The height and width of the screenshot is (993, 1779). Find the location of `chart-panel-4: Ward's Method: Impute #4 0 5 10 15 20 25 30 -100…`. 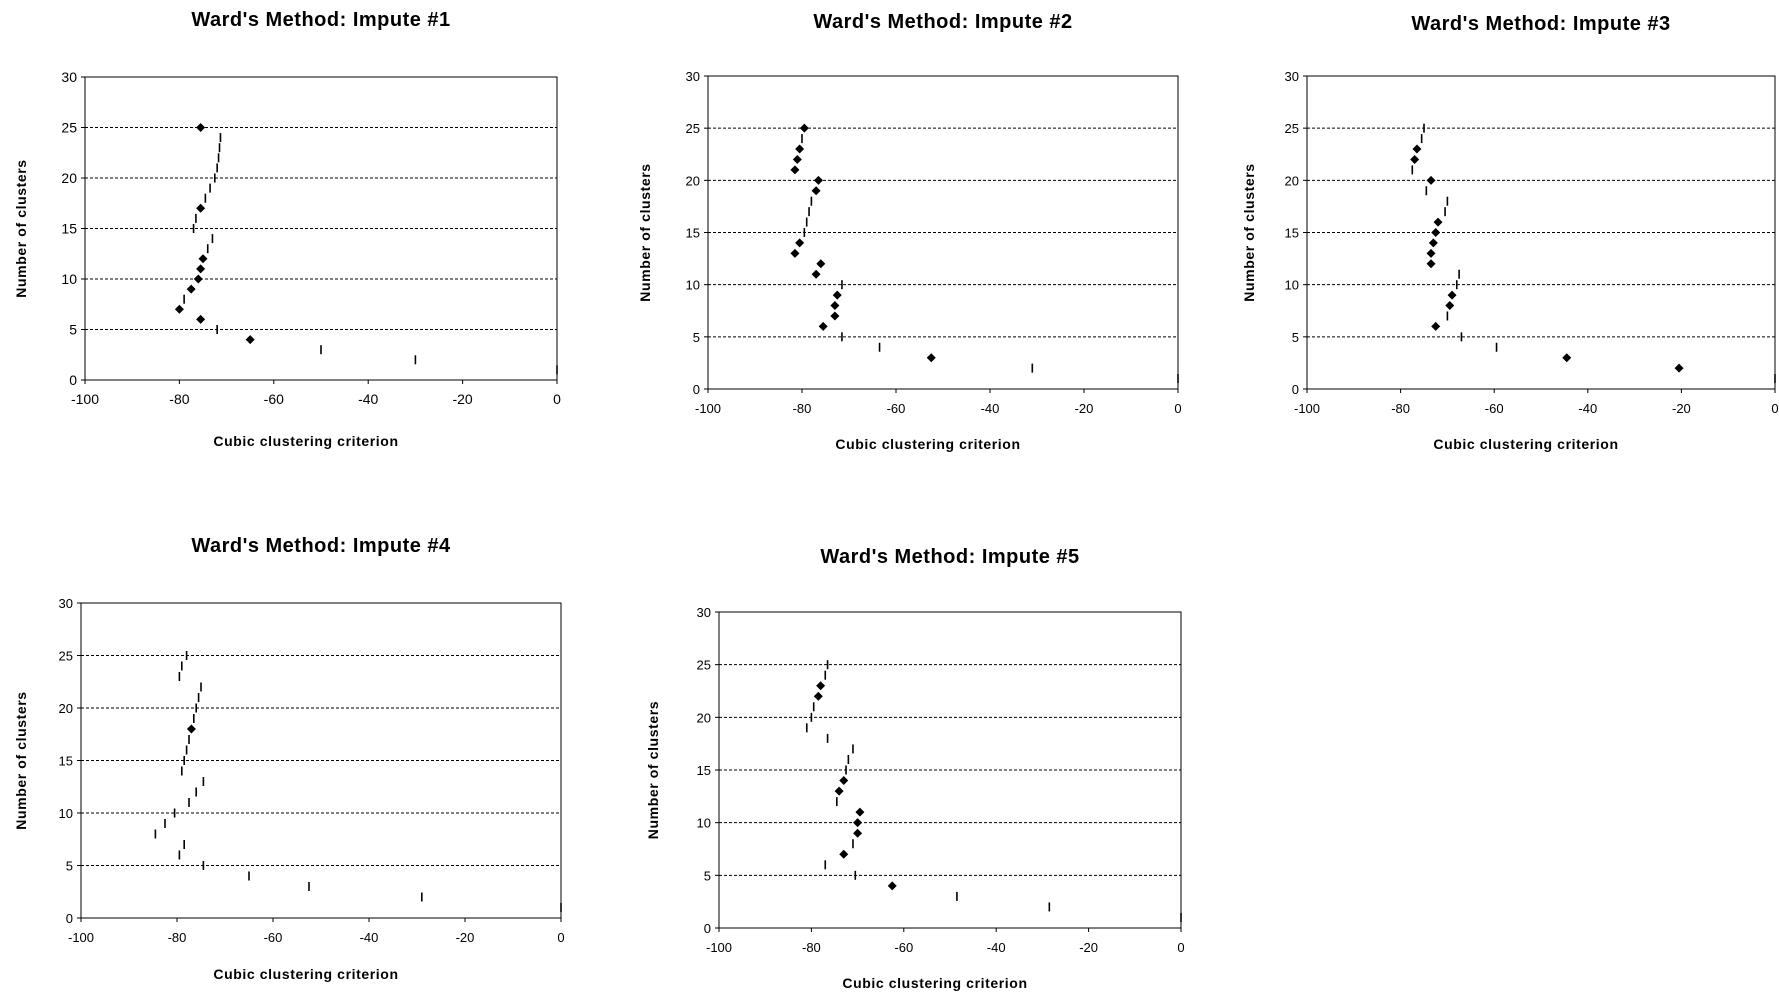

chart-panel-4: Ward's Method: Impute #4 0 5 10 15 20 25 30 -100… is located at coordinates (289, 758).